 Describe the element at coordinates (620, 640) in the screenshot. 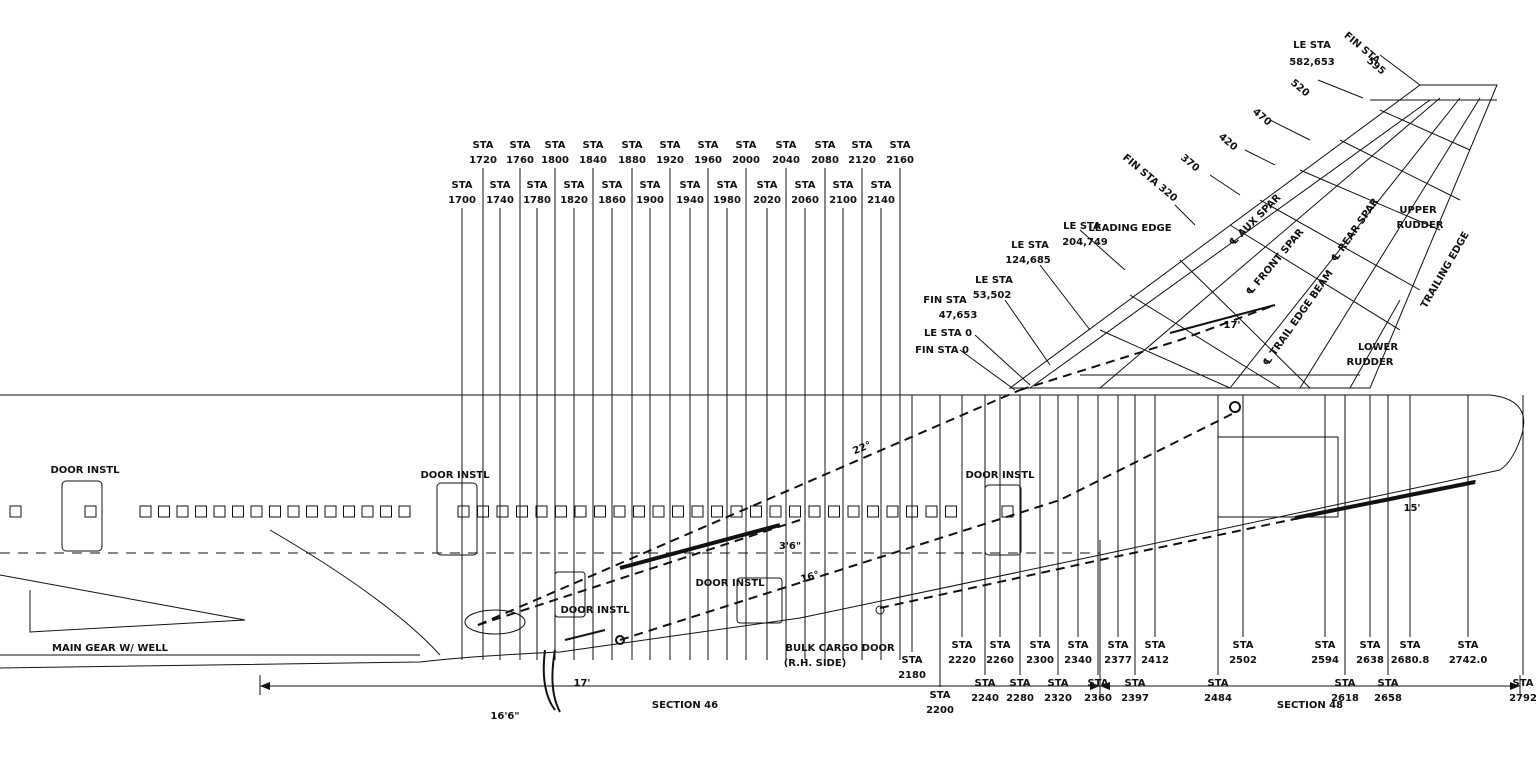

I see `drain` at that location.